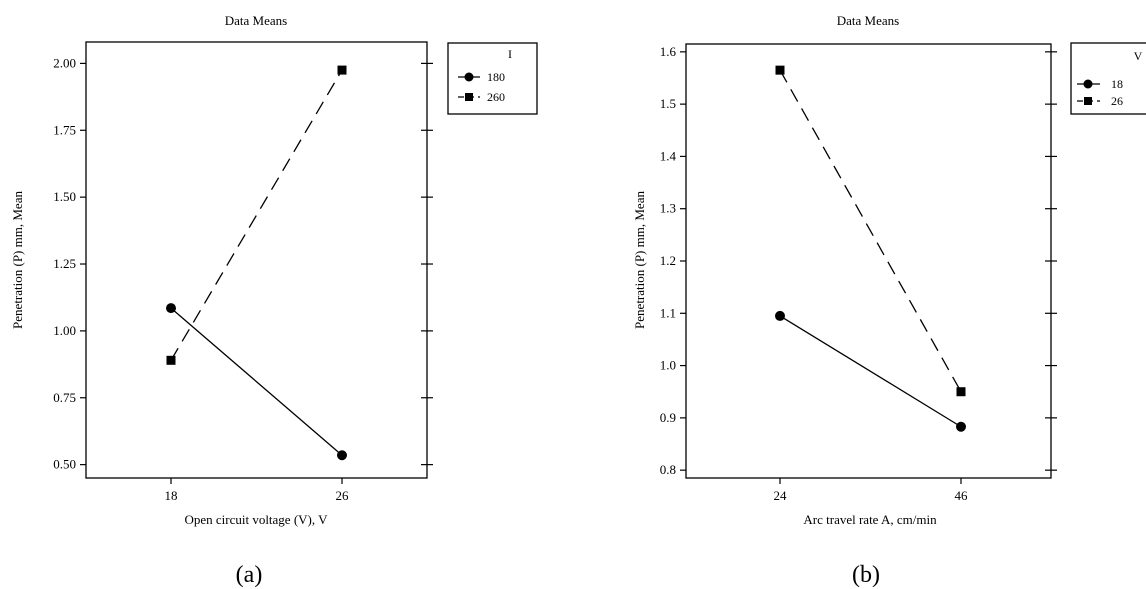  Describe the element at coordinates (866, 575) in the screenshot. I see `chart-b-caption: (b)` at that location.